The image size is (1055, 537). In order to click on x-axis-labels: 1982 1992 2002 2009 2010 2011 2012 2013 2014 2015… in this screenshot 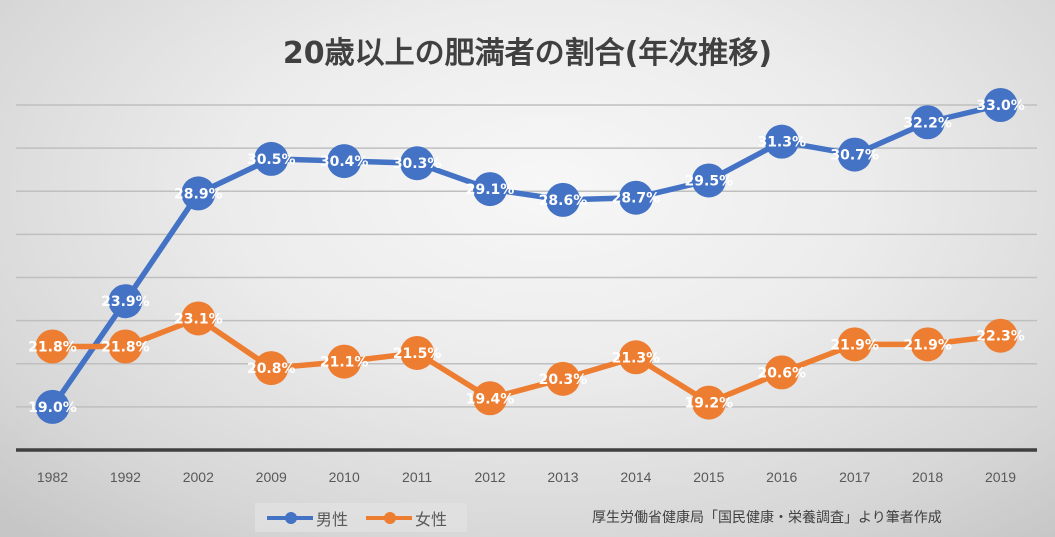, I will do `click(526, 477)`.